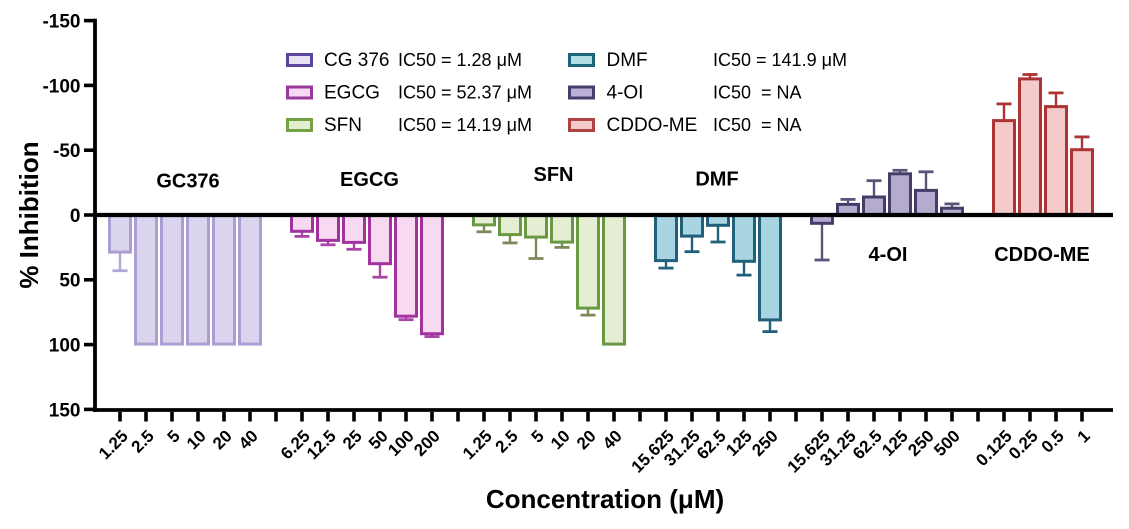 Image resolution: width=1129 pixels, height=529 pixels. What do you see at coordinates (780, 60) in the screenshot?
I see `svg-text: IC50 = 141.9 μM` at bounding box center [780, 60].